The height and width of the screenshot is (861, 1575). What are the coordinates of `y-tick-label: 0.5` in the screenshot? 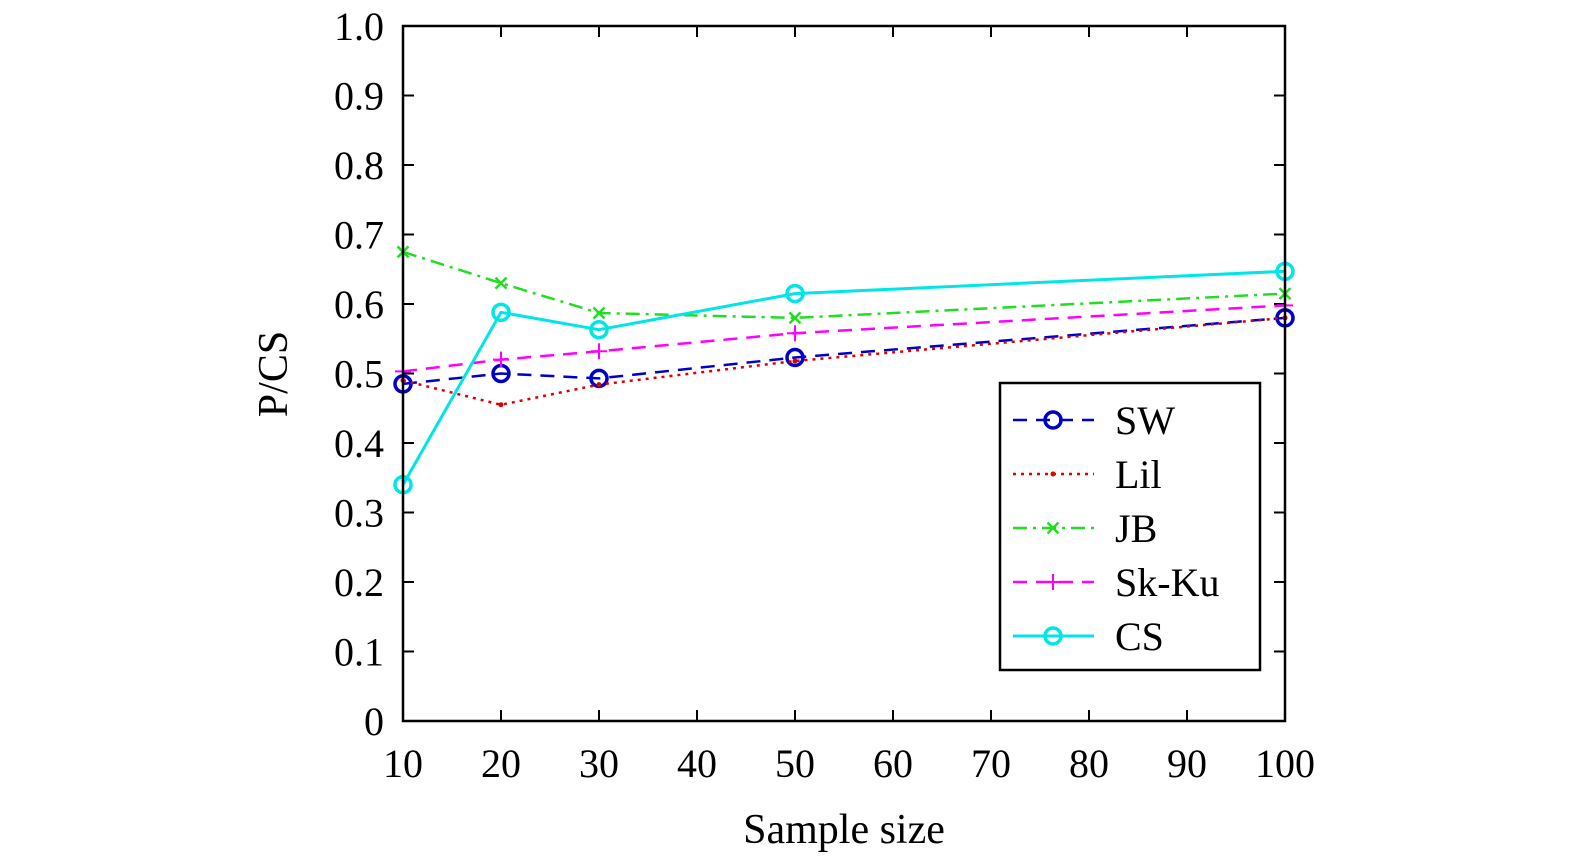 It's located at (359, 374).